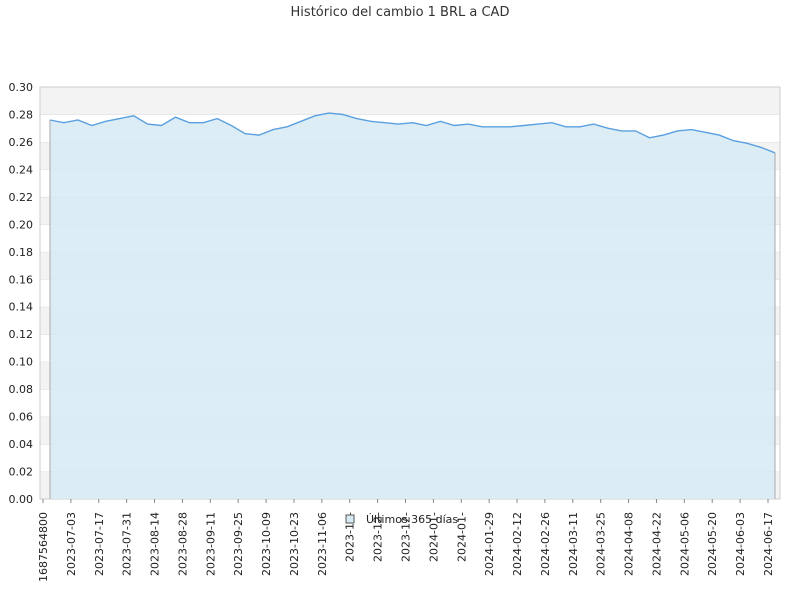 This screenshot has width=800, height=600. What do you see at coordinates (238, 544) in the screenshot?
I see `x-tick-label: 2023-09-25` at bounding box center [238, 544].